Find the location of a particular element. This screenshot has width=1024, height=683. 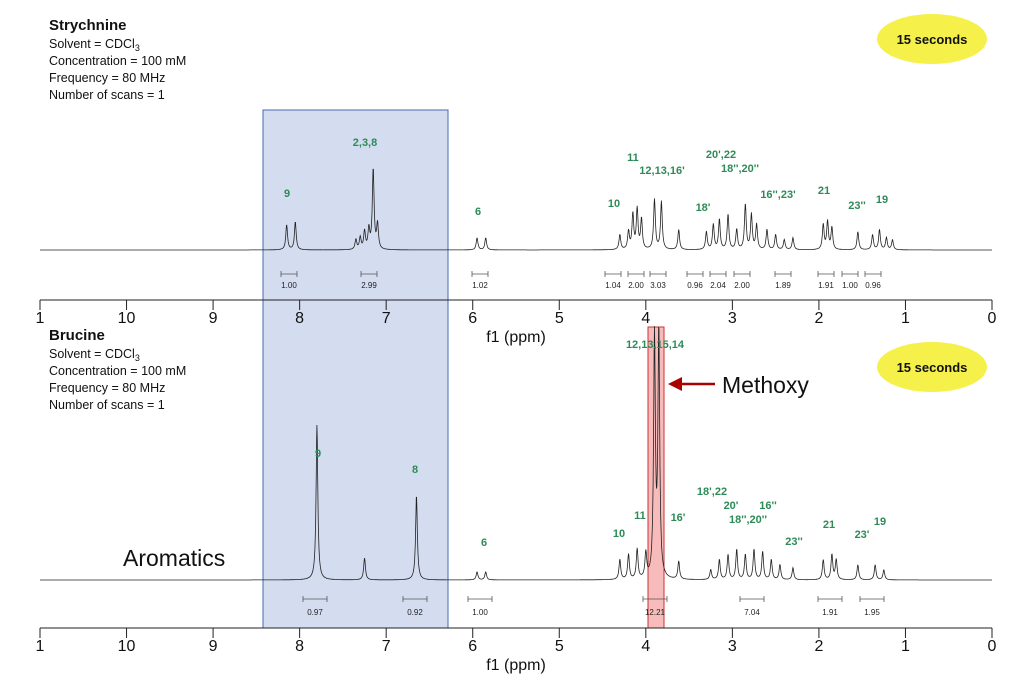

x-tick-label: 6 is located at coordinates (472, 646).